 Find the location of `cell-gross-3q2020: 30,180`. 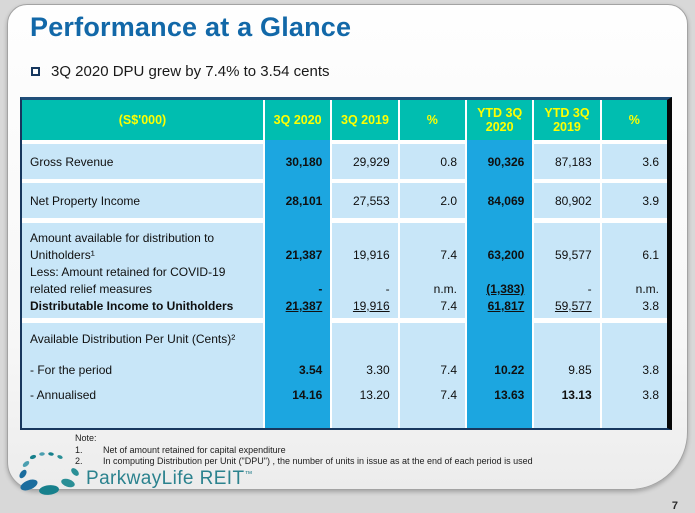

cell-gross-3q2020: 30,180 is located at coordinates (298, 161).